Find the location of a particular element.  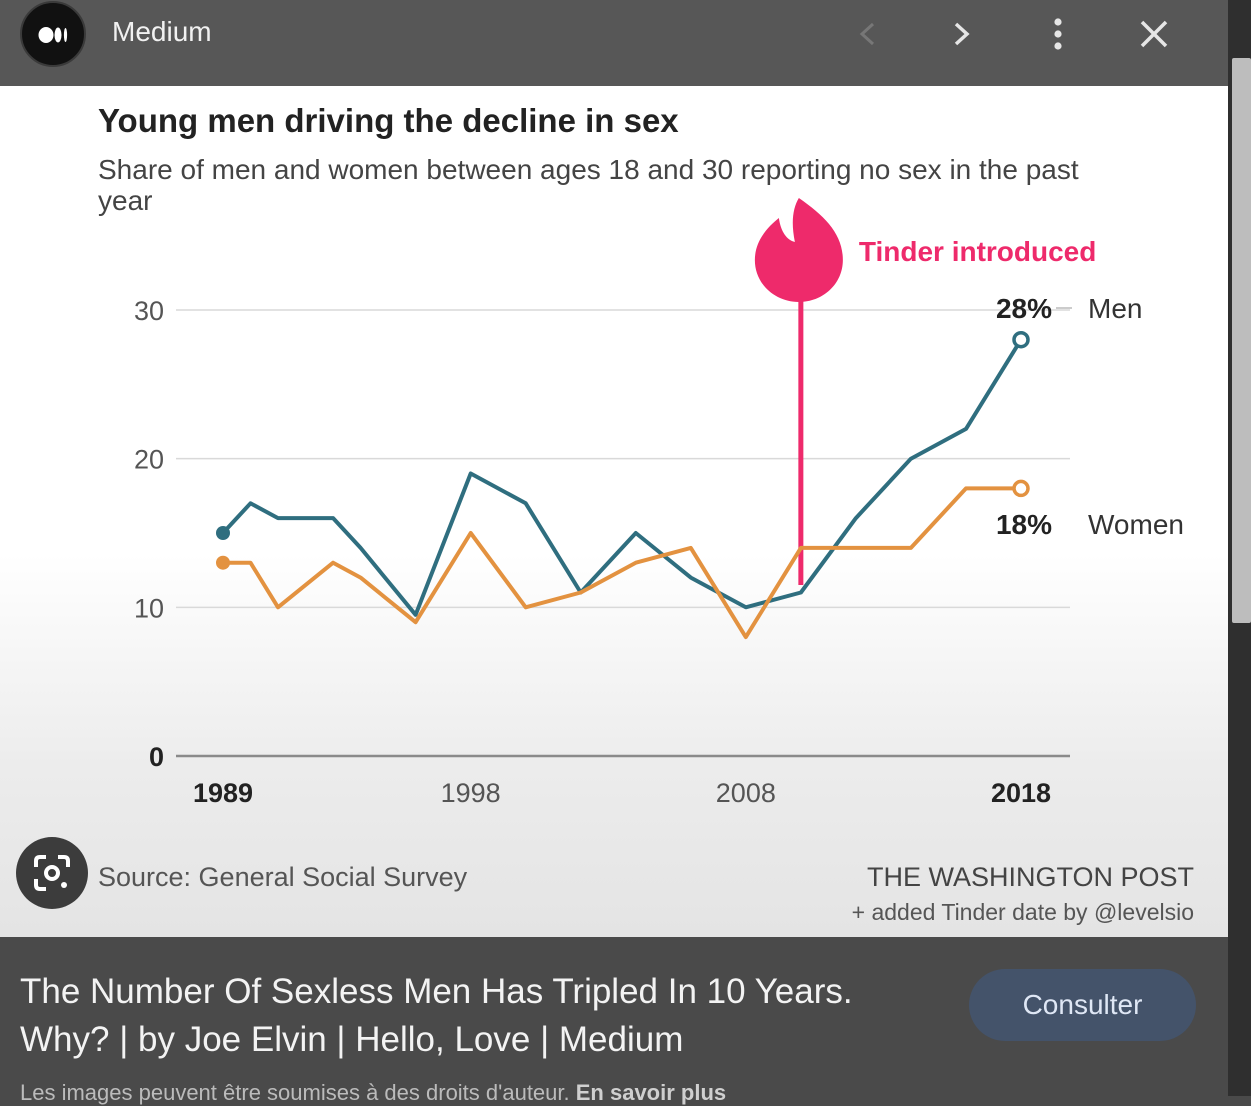

women-start-point is located at coordinates (223, 562).